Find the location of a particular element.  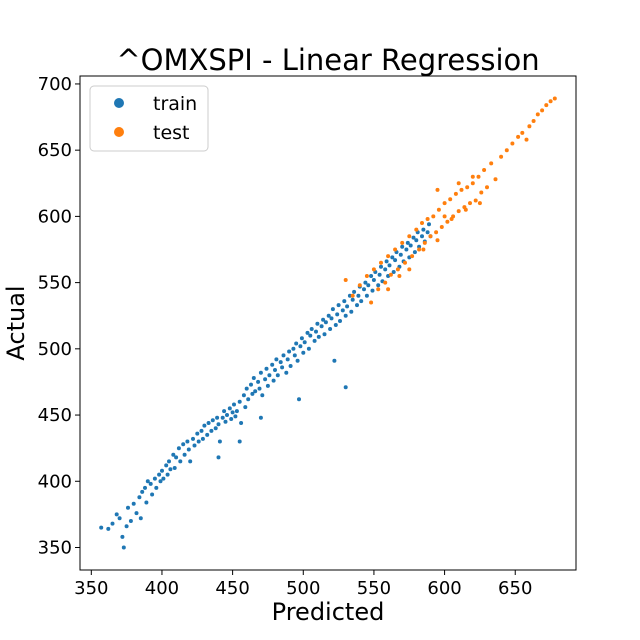

y-tick-label: 650 is located at coordinates (55, 150).